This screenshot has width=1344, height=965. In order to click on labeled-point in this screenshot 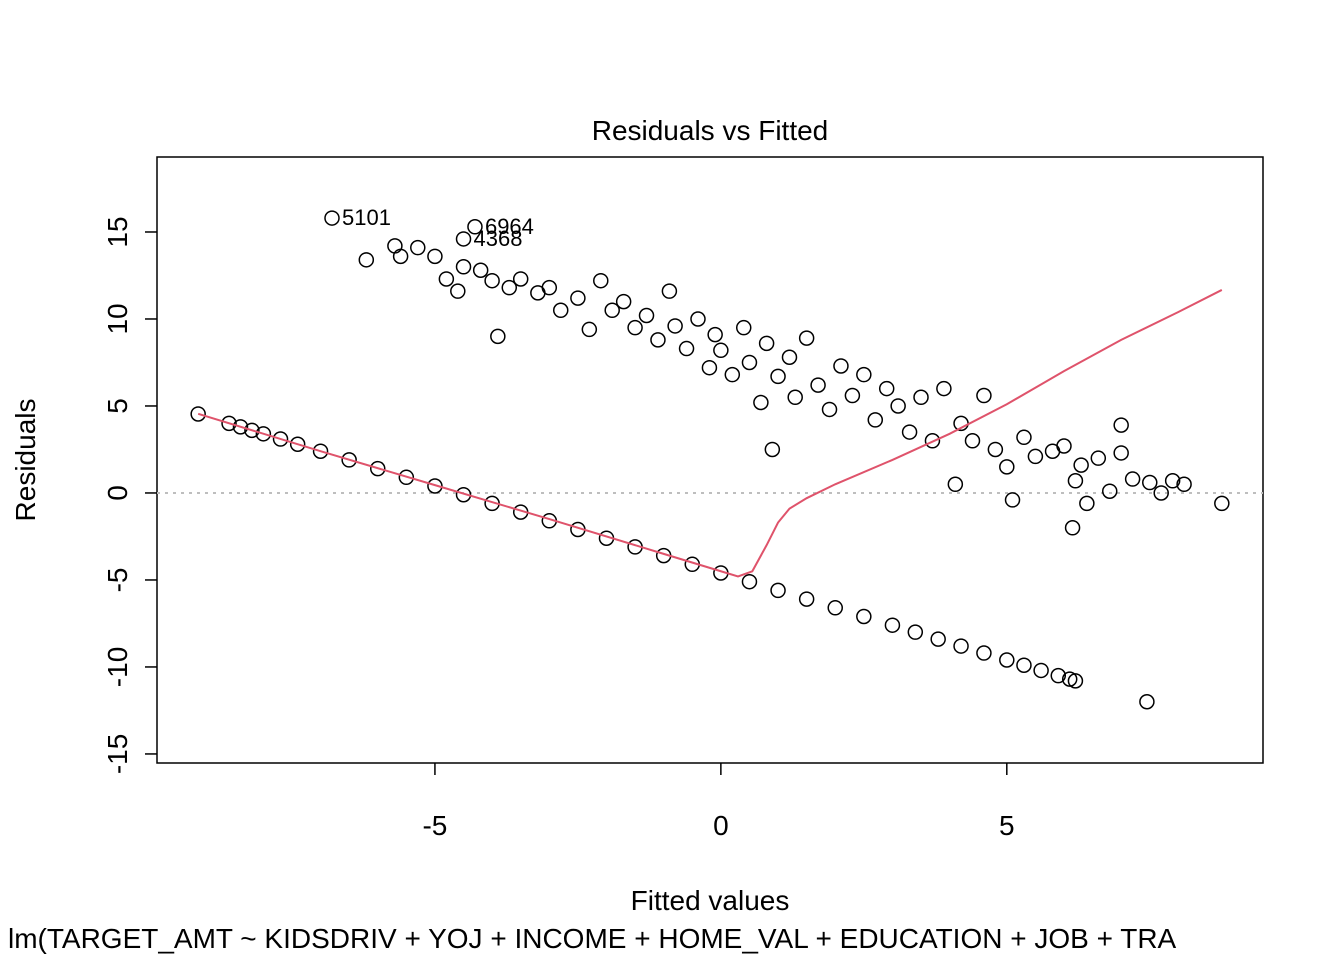, I will do `click(332, 218)`.